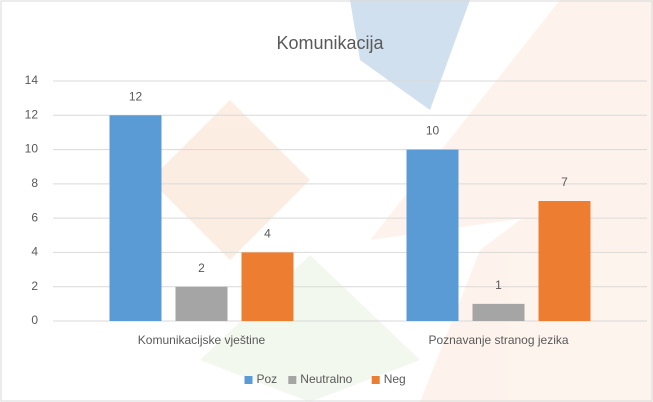 The height and width of the screenshot is (402, 653). Describe the element at coordinates (267, 234) in the screenshot. I see `data-label: 4` at that location.